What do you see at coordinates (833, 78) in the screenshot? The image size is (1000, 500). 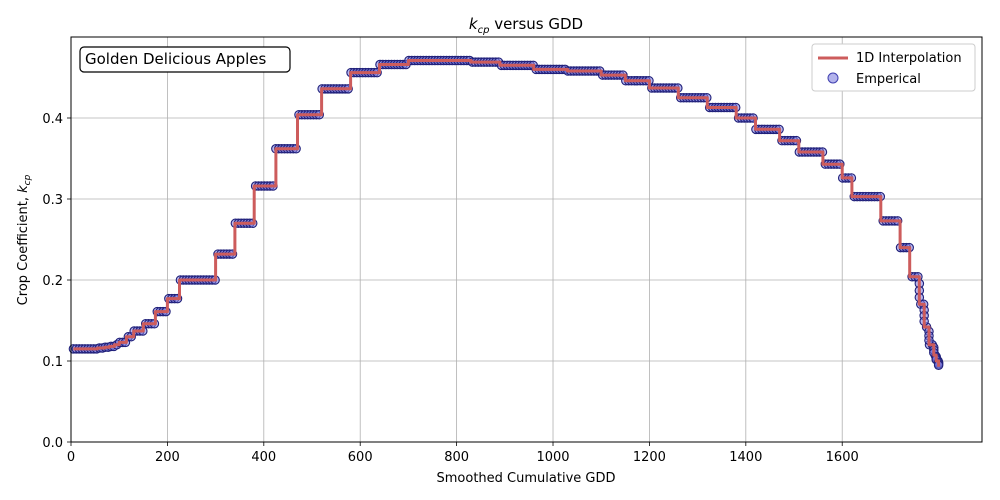 I see `legend-marker-swatch` at bounding box center [833, 78].